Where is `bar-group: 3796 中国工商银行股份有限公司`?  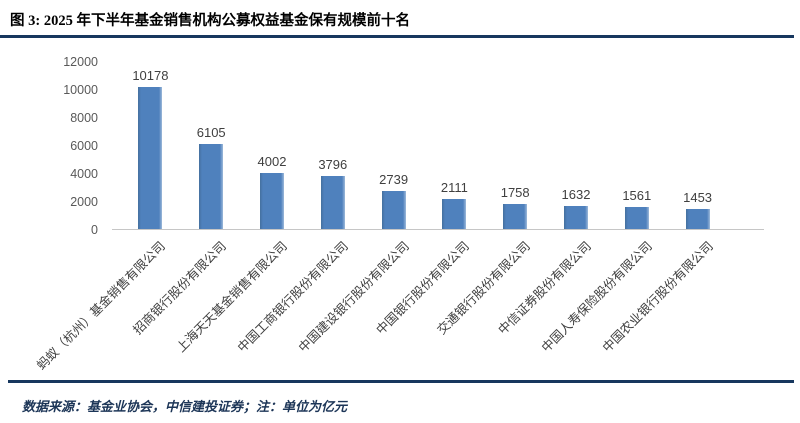 bar-group: 3796 中国工商银行股份有限公司 is located at coordinates (299, 208).